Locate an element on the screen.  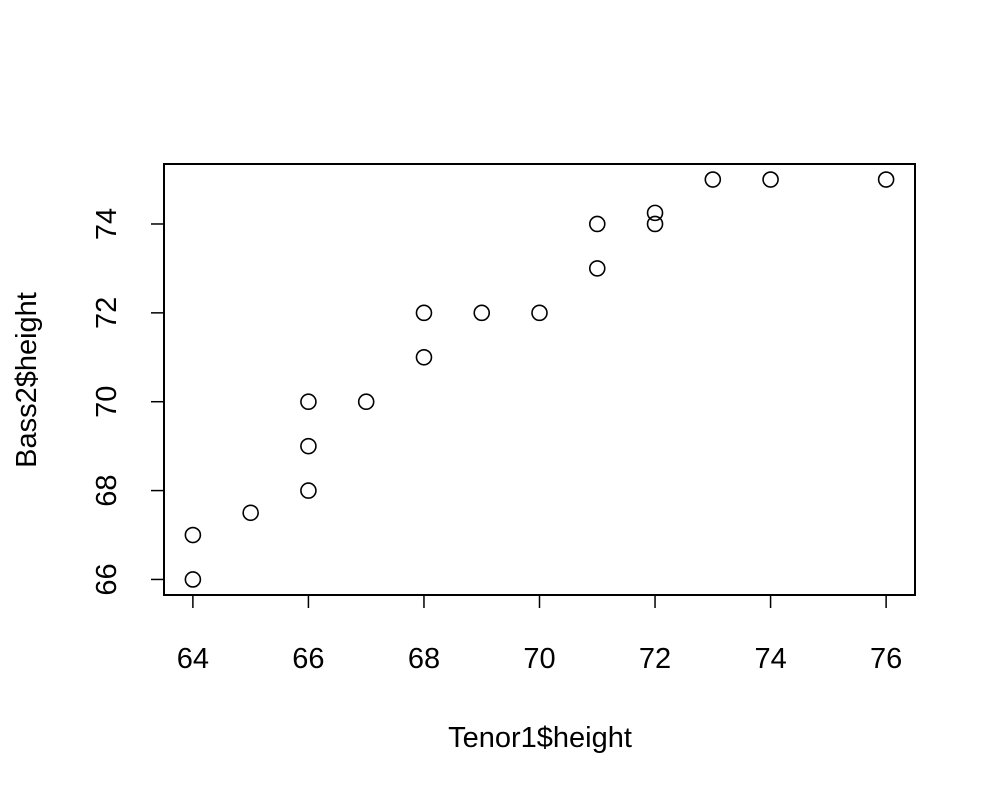
x-tick-label: 66 is located at coordinates (308, 659).